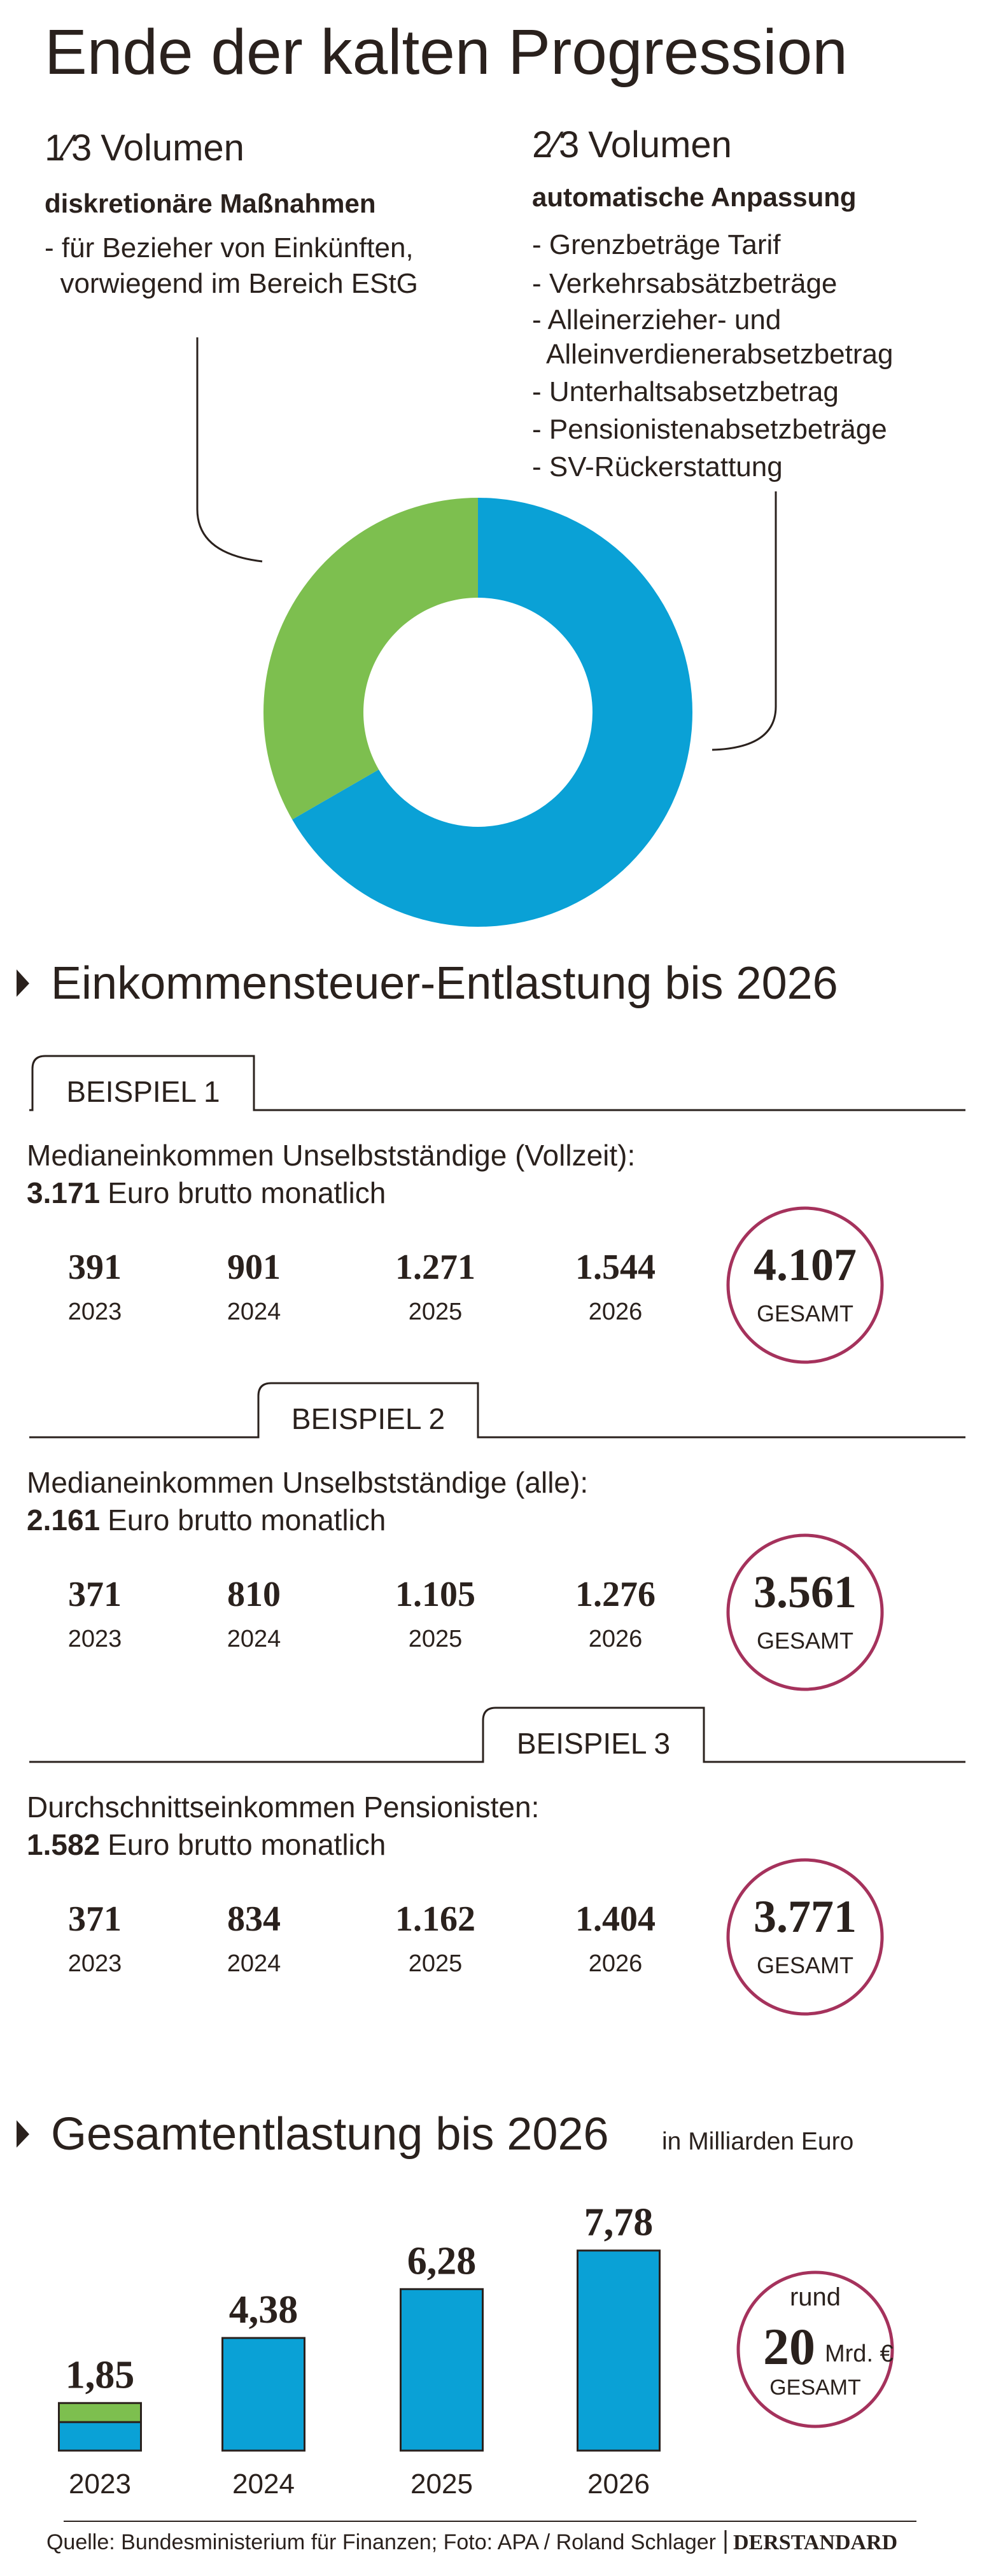 This screenshot has width=982, height=2576. I want to click on example-income: 1.582 Euro brutto monatlich, so click(206, 1845).